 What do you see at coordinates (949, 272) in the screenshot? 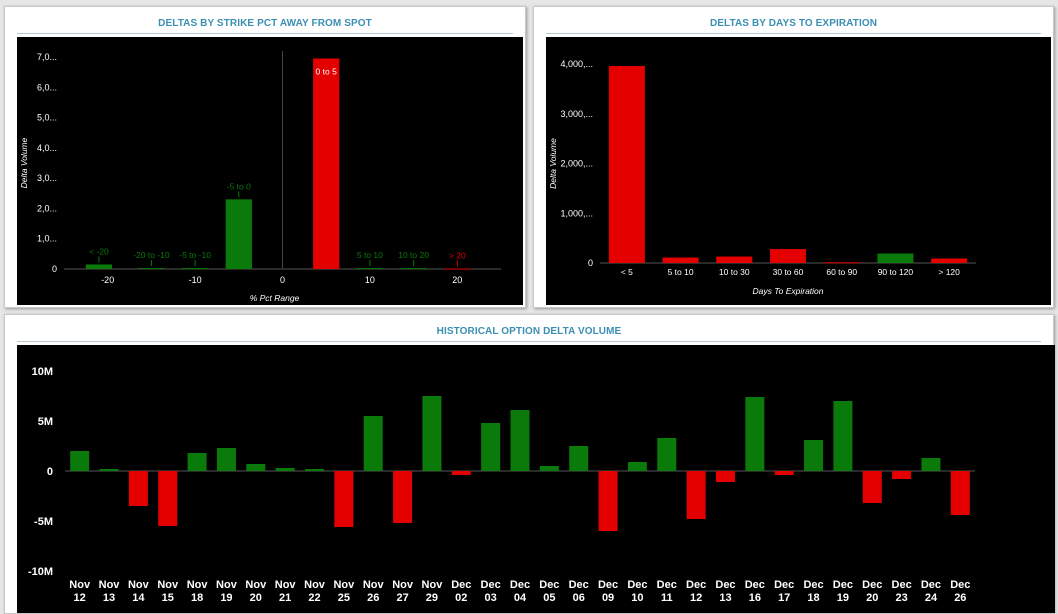
I see `expiry-x-tick-label: > 120` at bounding box center [949, 272].